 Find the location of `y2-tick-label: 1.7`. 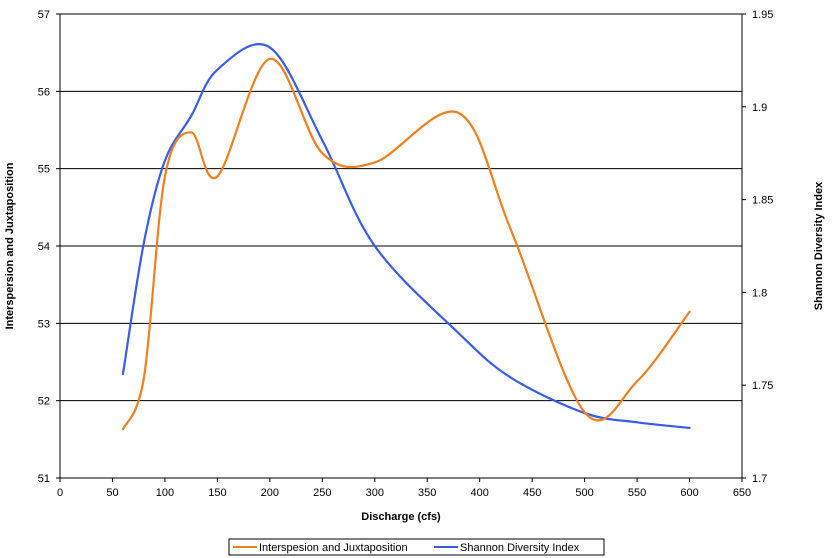

y2-tick-label: 1.7 is located at coordinates (759, 479).